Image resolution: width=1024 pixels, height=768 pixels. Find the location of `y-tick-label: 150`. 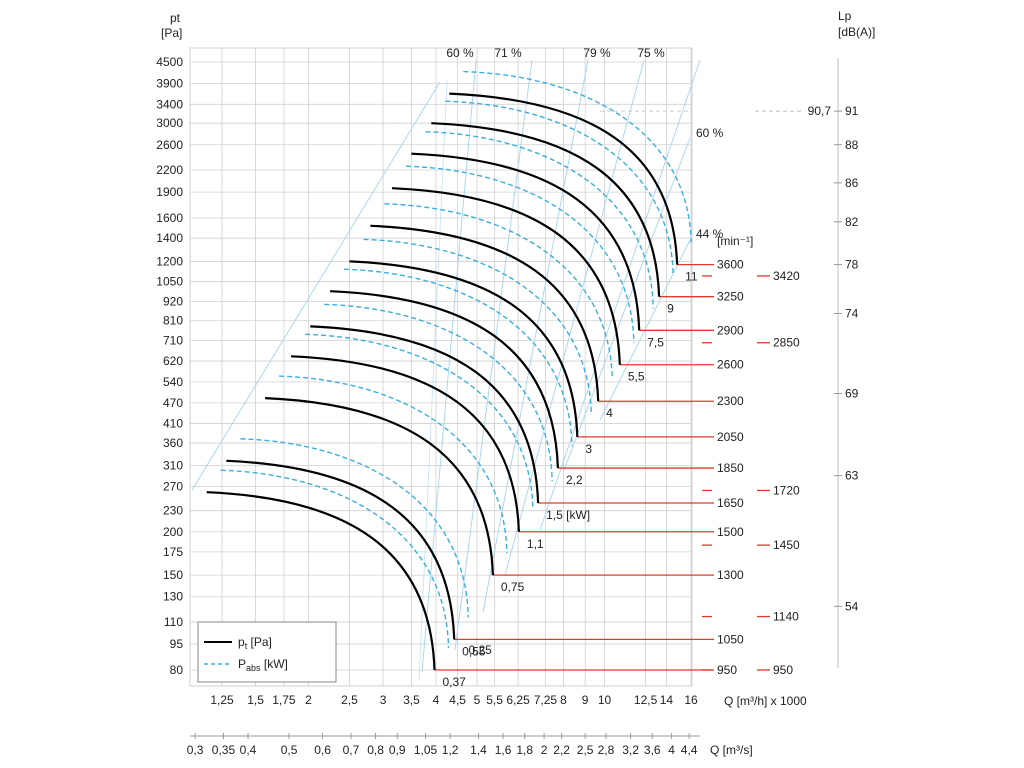

y-tick-label: 150 is located at coordinates (173, 575).